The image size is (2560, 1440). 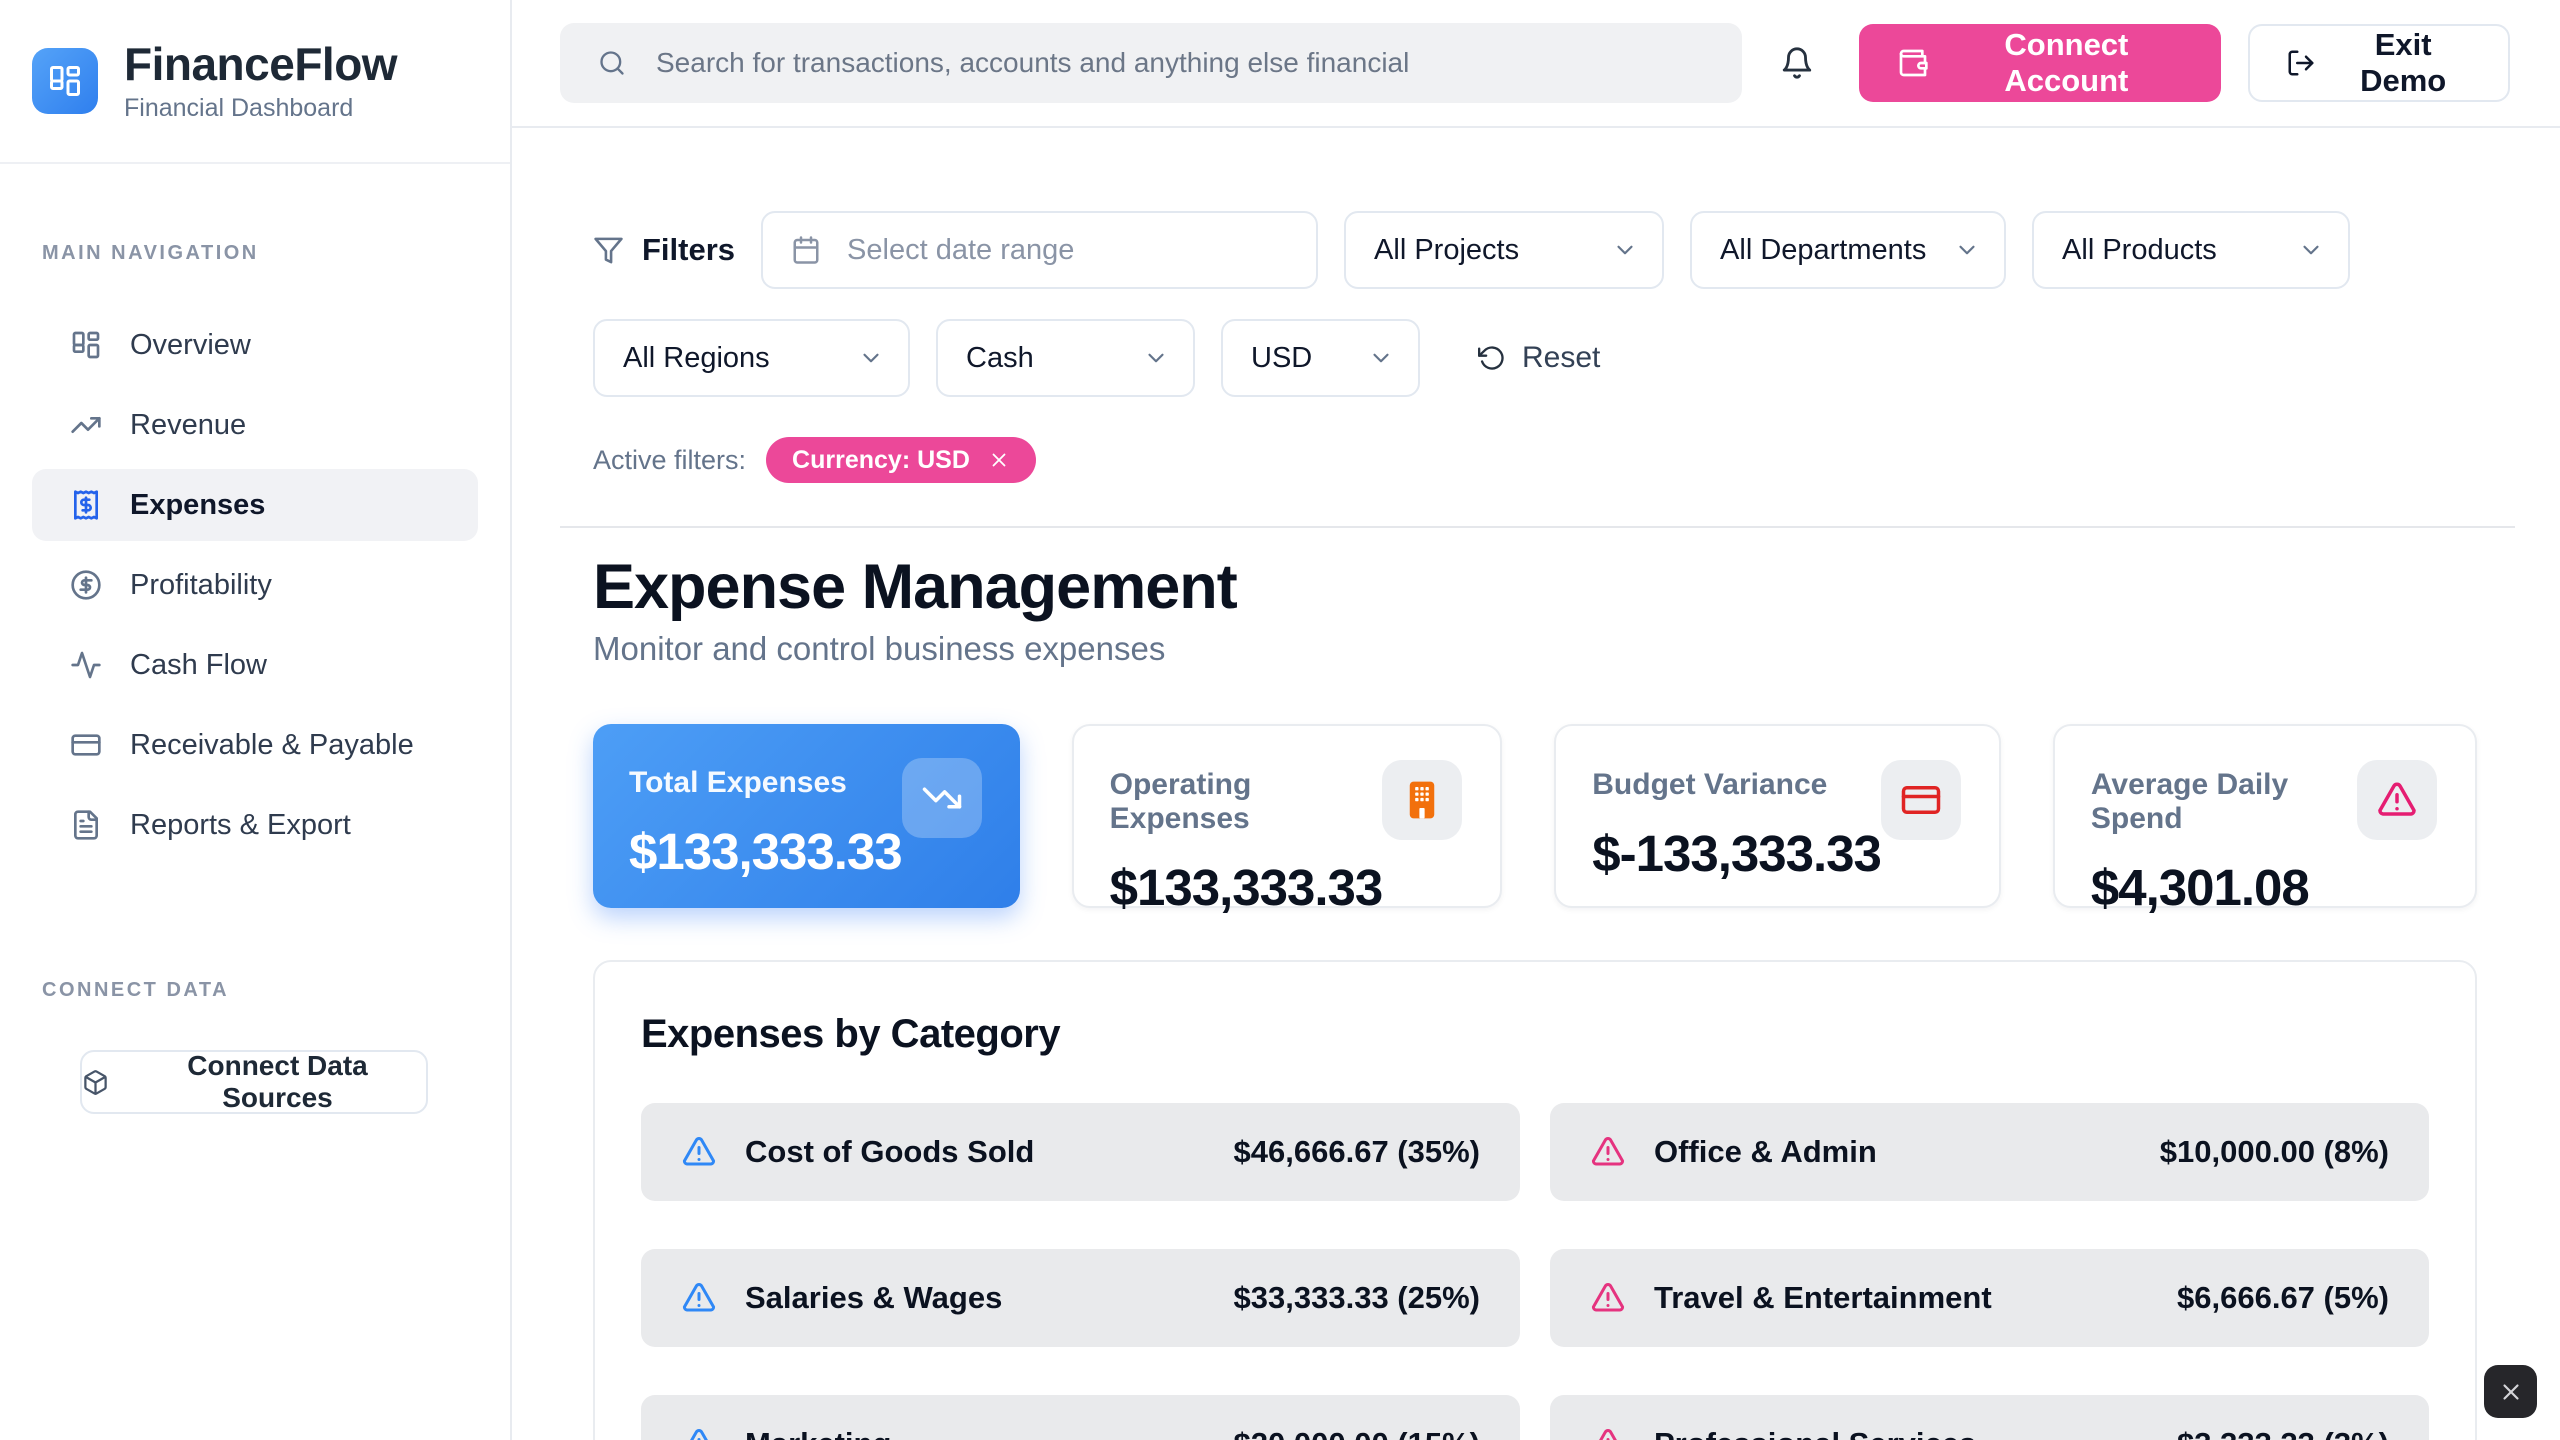 I want to click on products-filter-value: All Products, so click(x=2139, y=249).